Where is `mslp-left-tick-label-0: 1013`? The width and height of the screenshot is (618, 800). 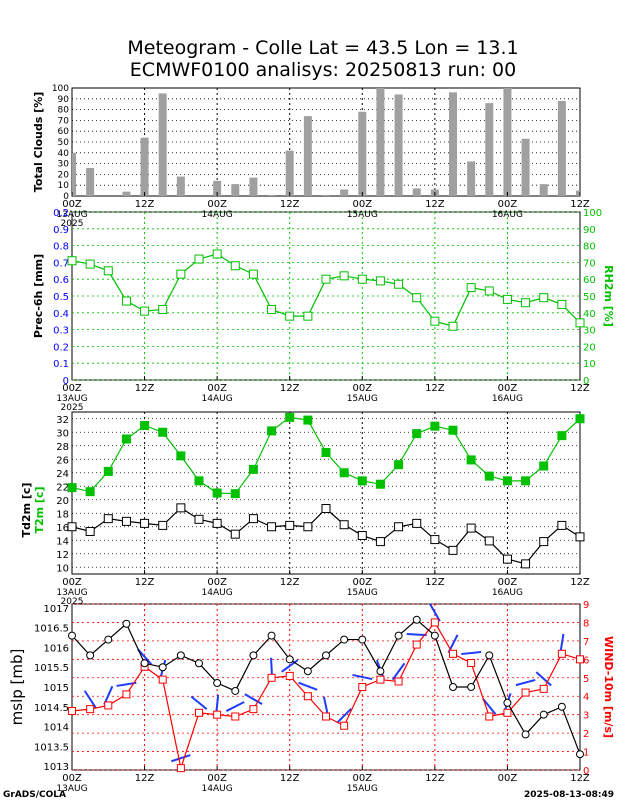
mslp-left-tick-label-0: 1013 is located at coordinates (56, 767).